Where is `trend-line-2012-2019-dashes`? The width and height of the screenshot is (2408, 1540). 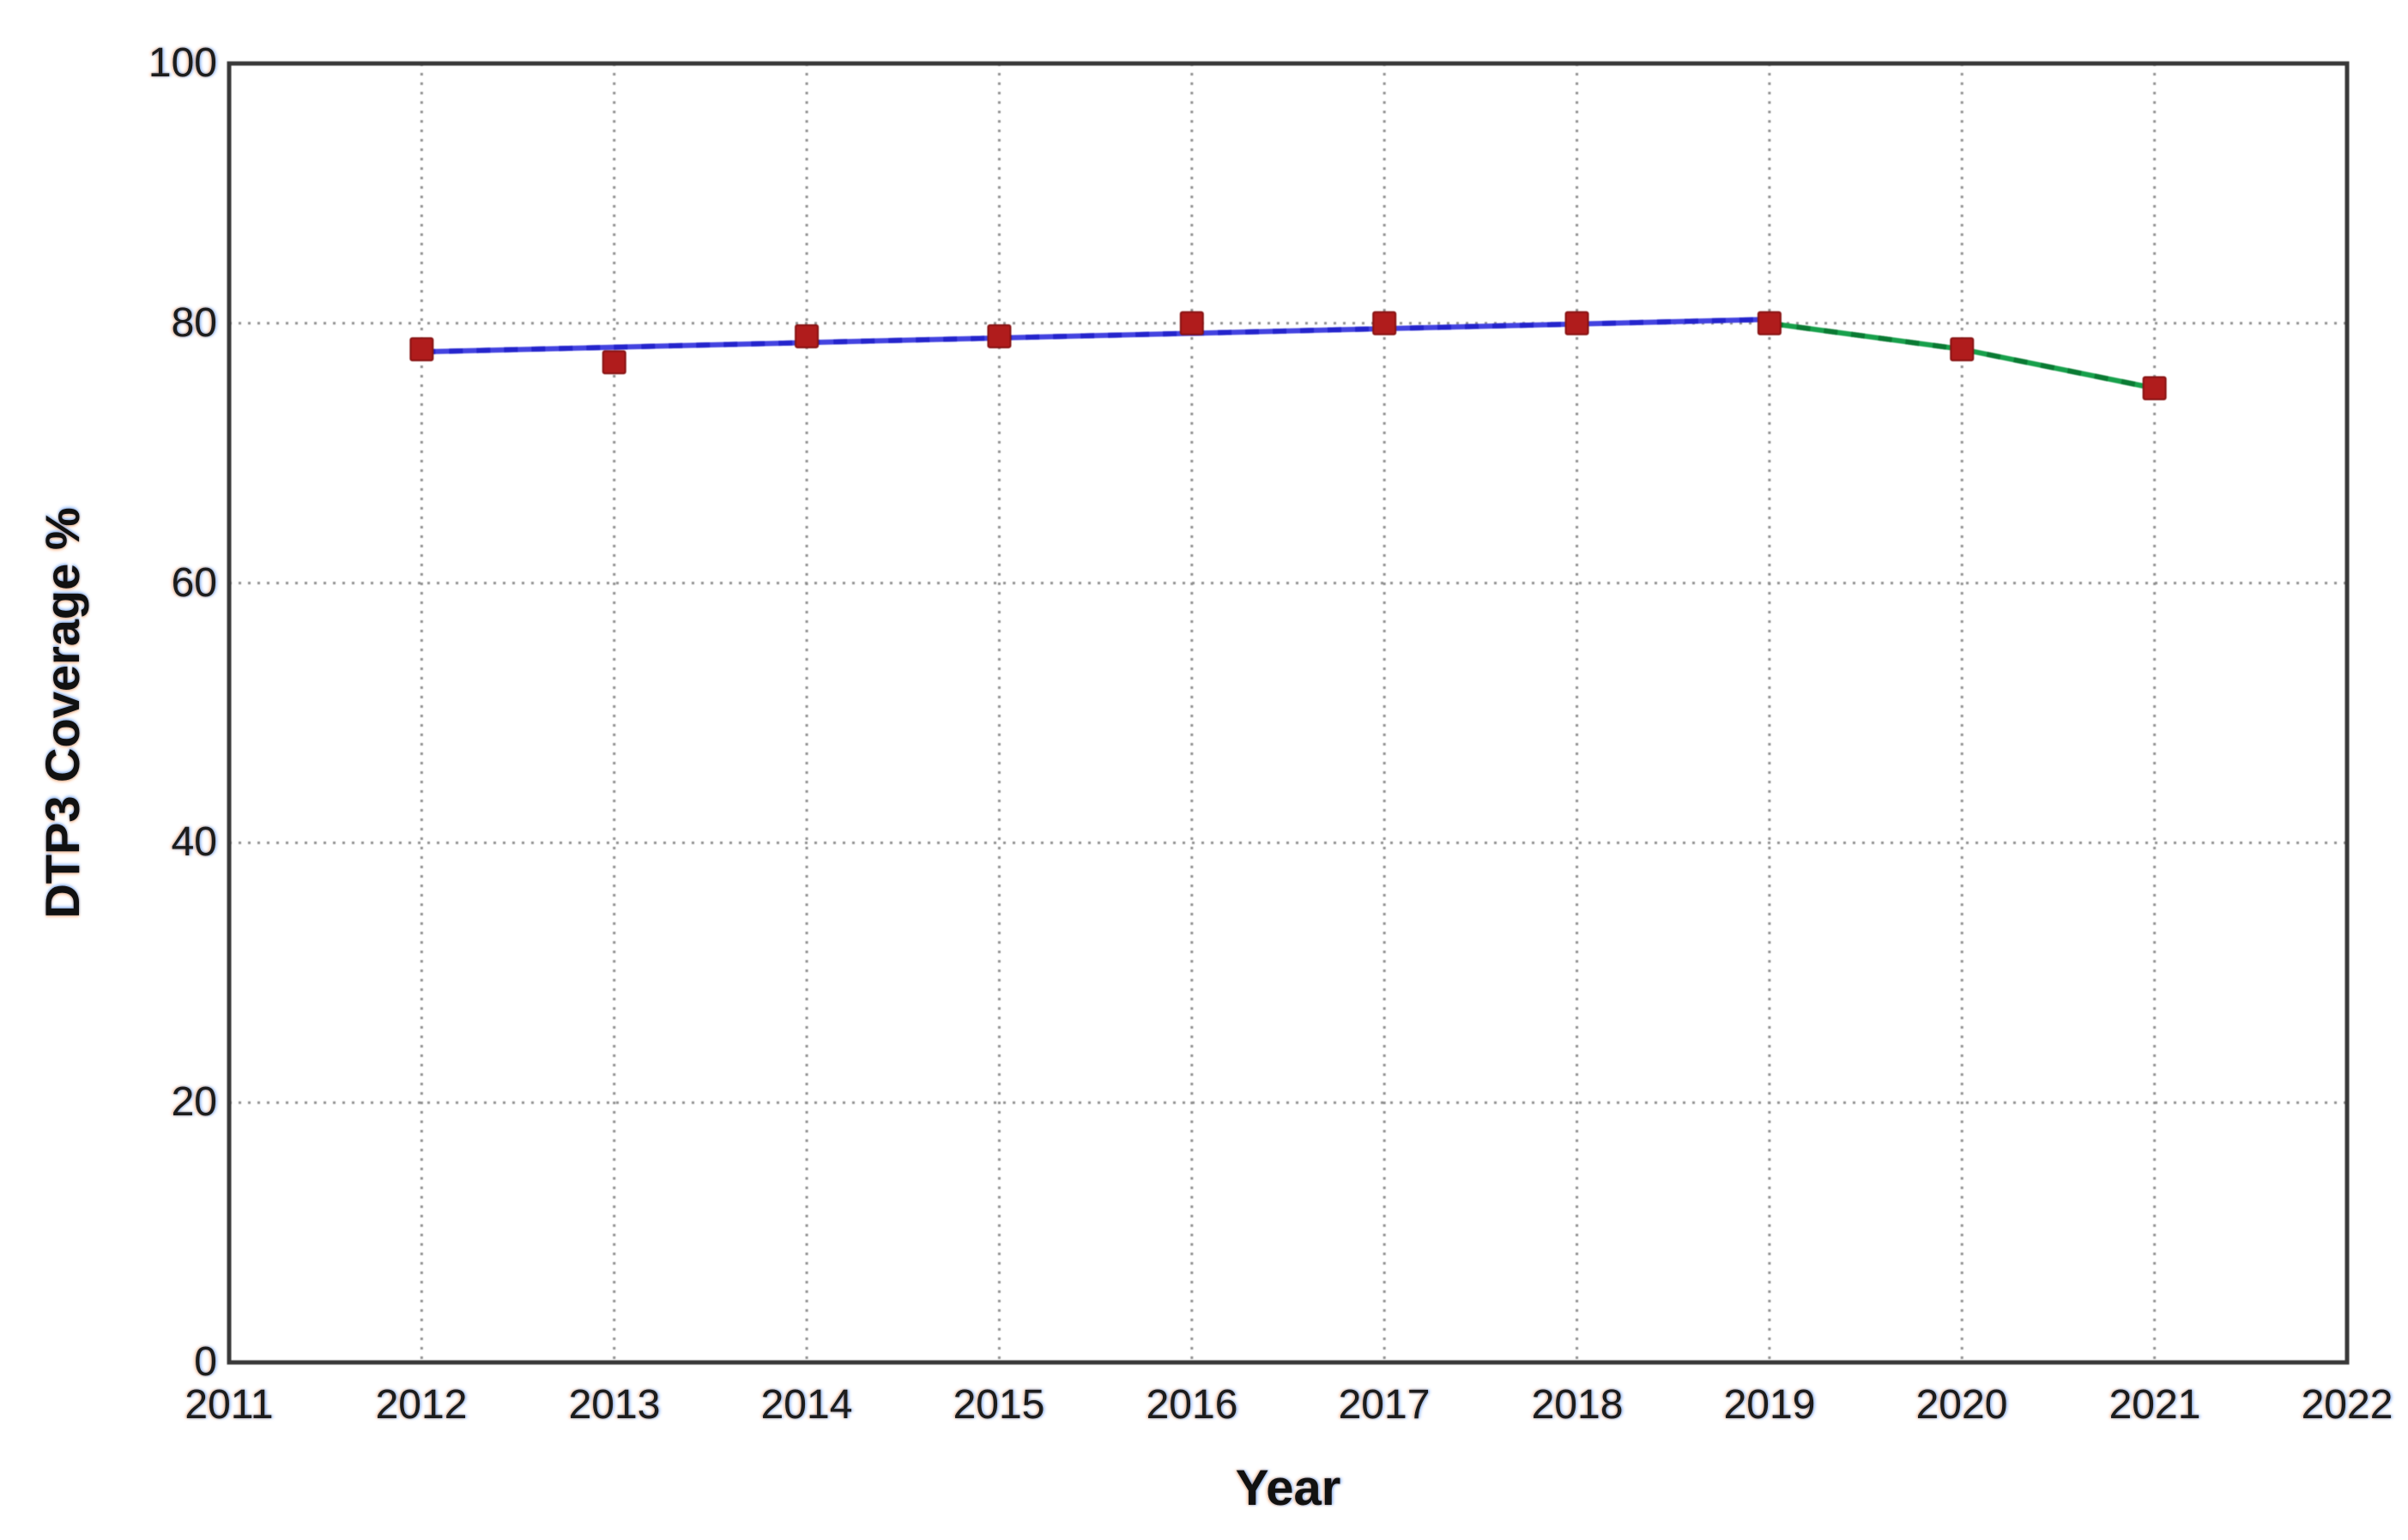 trend-line-2012-2019-dashes is located at coordinates (1095, 336).